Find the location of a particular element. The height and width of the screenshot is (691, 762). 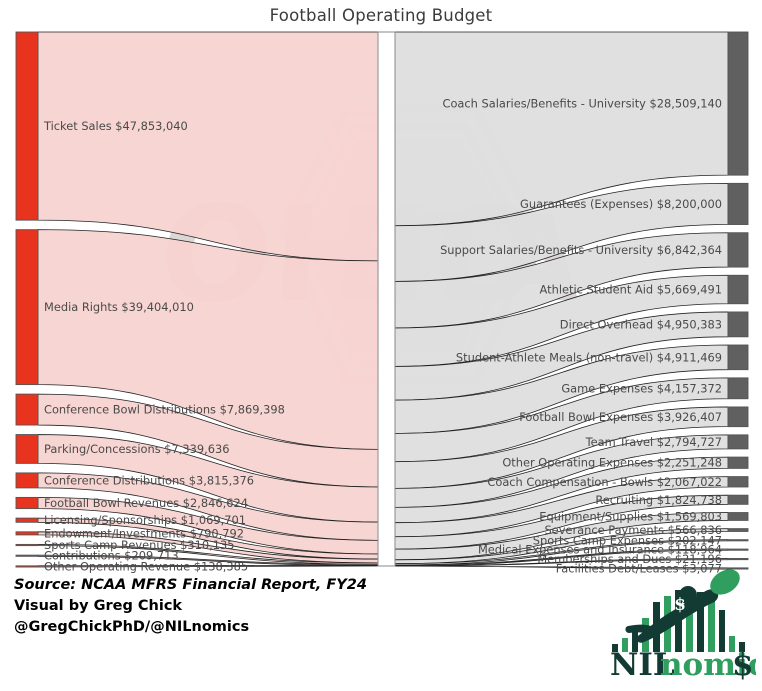

page-title: Football Operating Budget is located at coordinates (381, 15).